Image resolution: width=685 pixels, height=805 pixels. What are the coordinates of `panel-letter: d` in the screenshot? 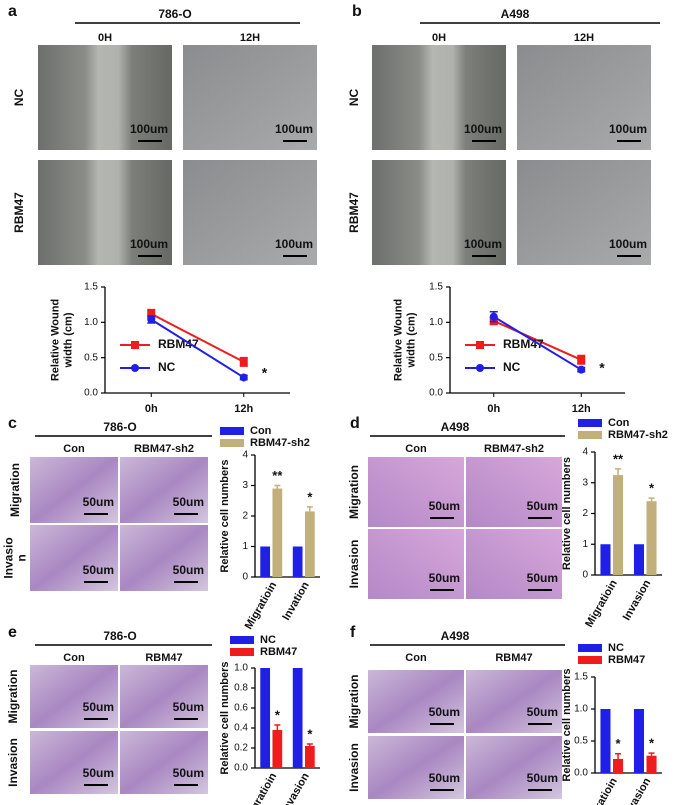 It's located at (355, 423).